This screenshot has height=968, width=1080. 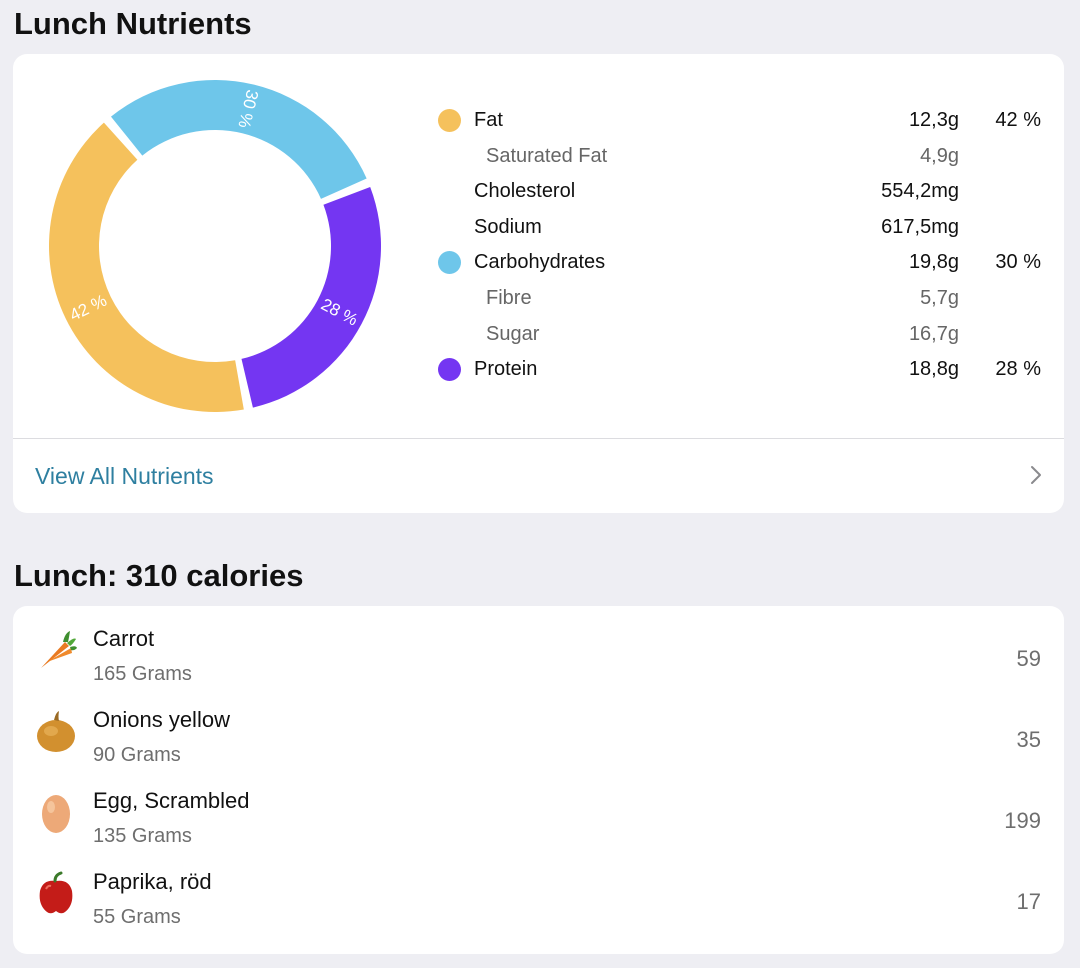 I want to click on food-quantity: 165 Grams, so click(x=142, y=674).